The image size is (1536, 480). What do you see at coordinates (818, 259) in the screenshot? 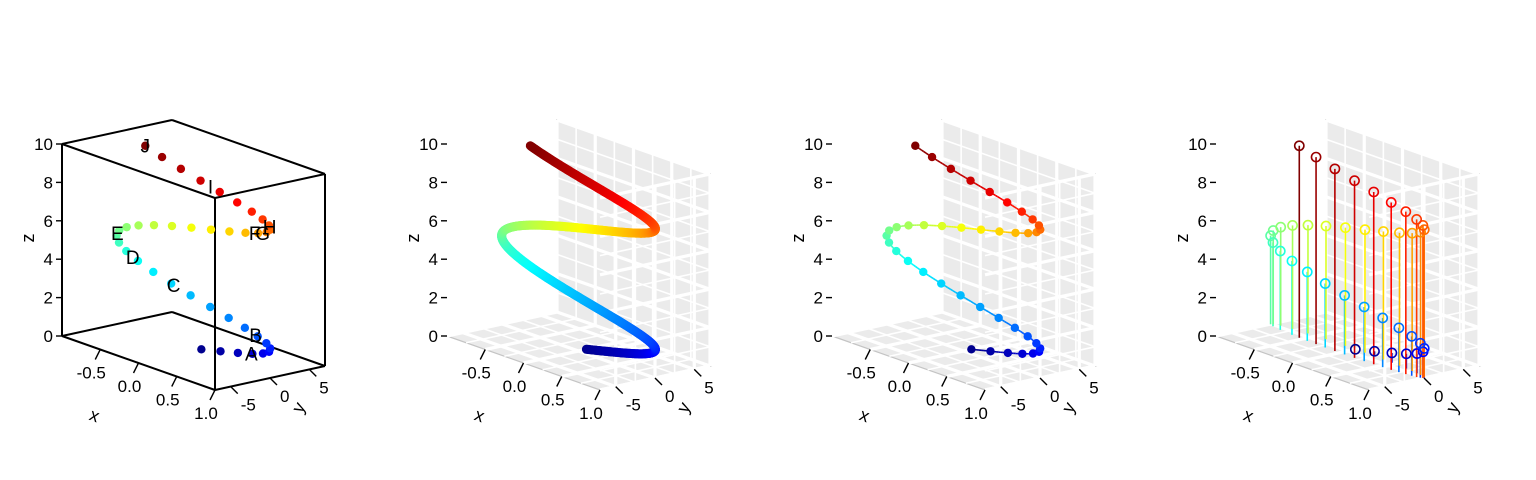
I see `z-tick-label: 4` at bounding box center [818, 259].